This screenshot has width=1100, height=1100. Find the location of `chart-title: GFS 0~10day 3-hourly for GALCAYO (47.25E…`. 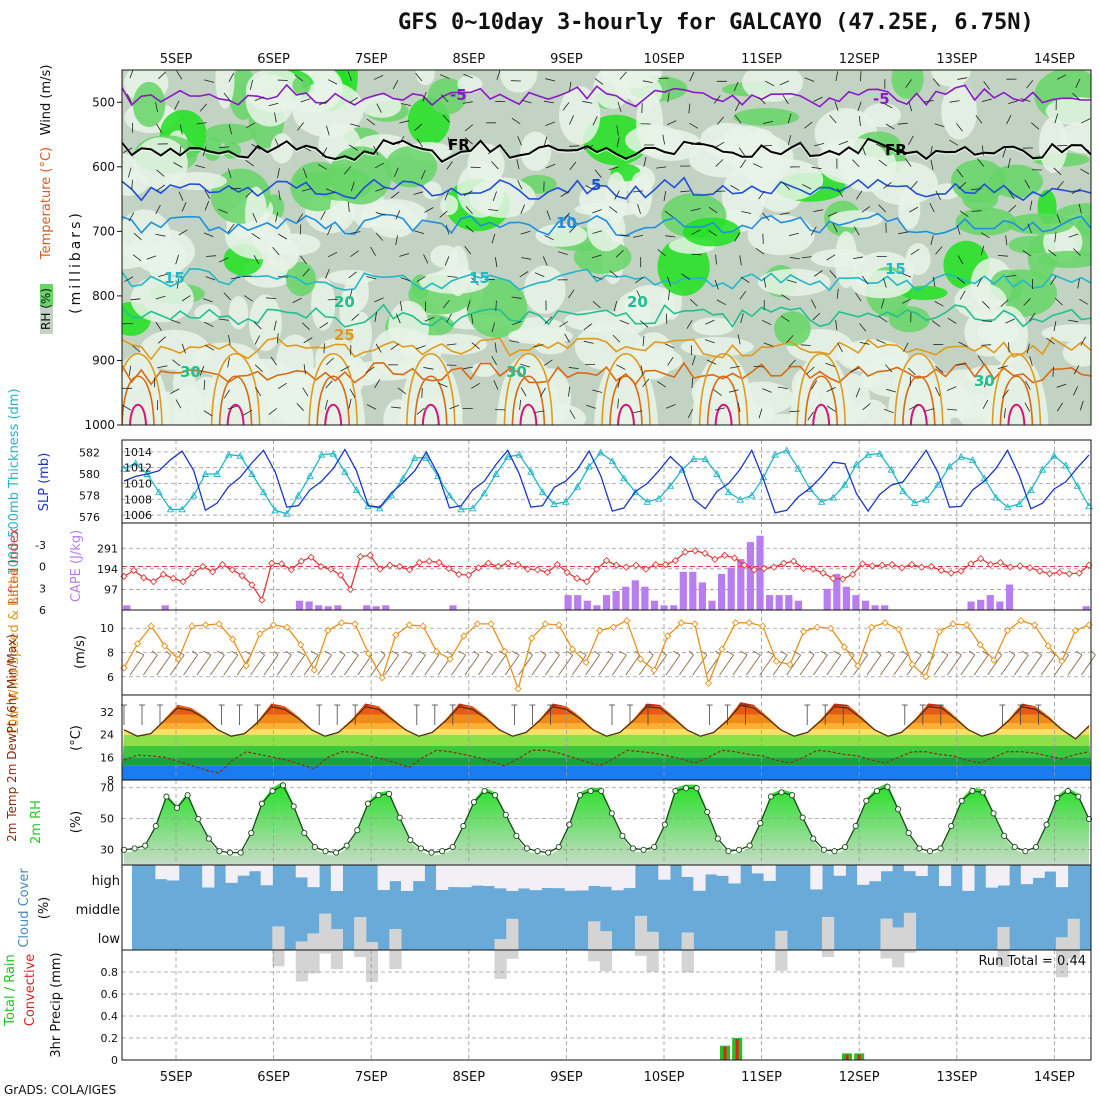

chart-title: GFS 0~10day 3-hourly for GALCAYO (47.25E… is located at coordinates (716, 22).